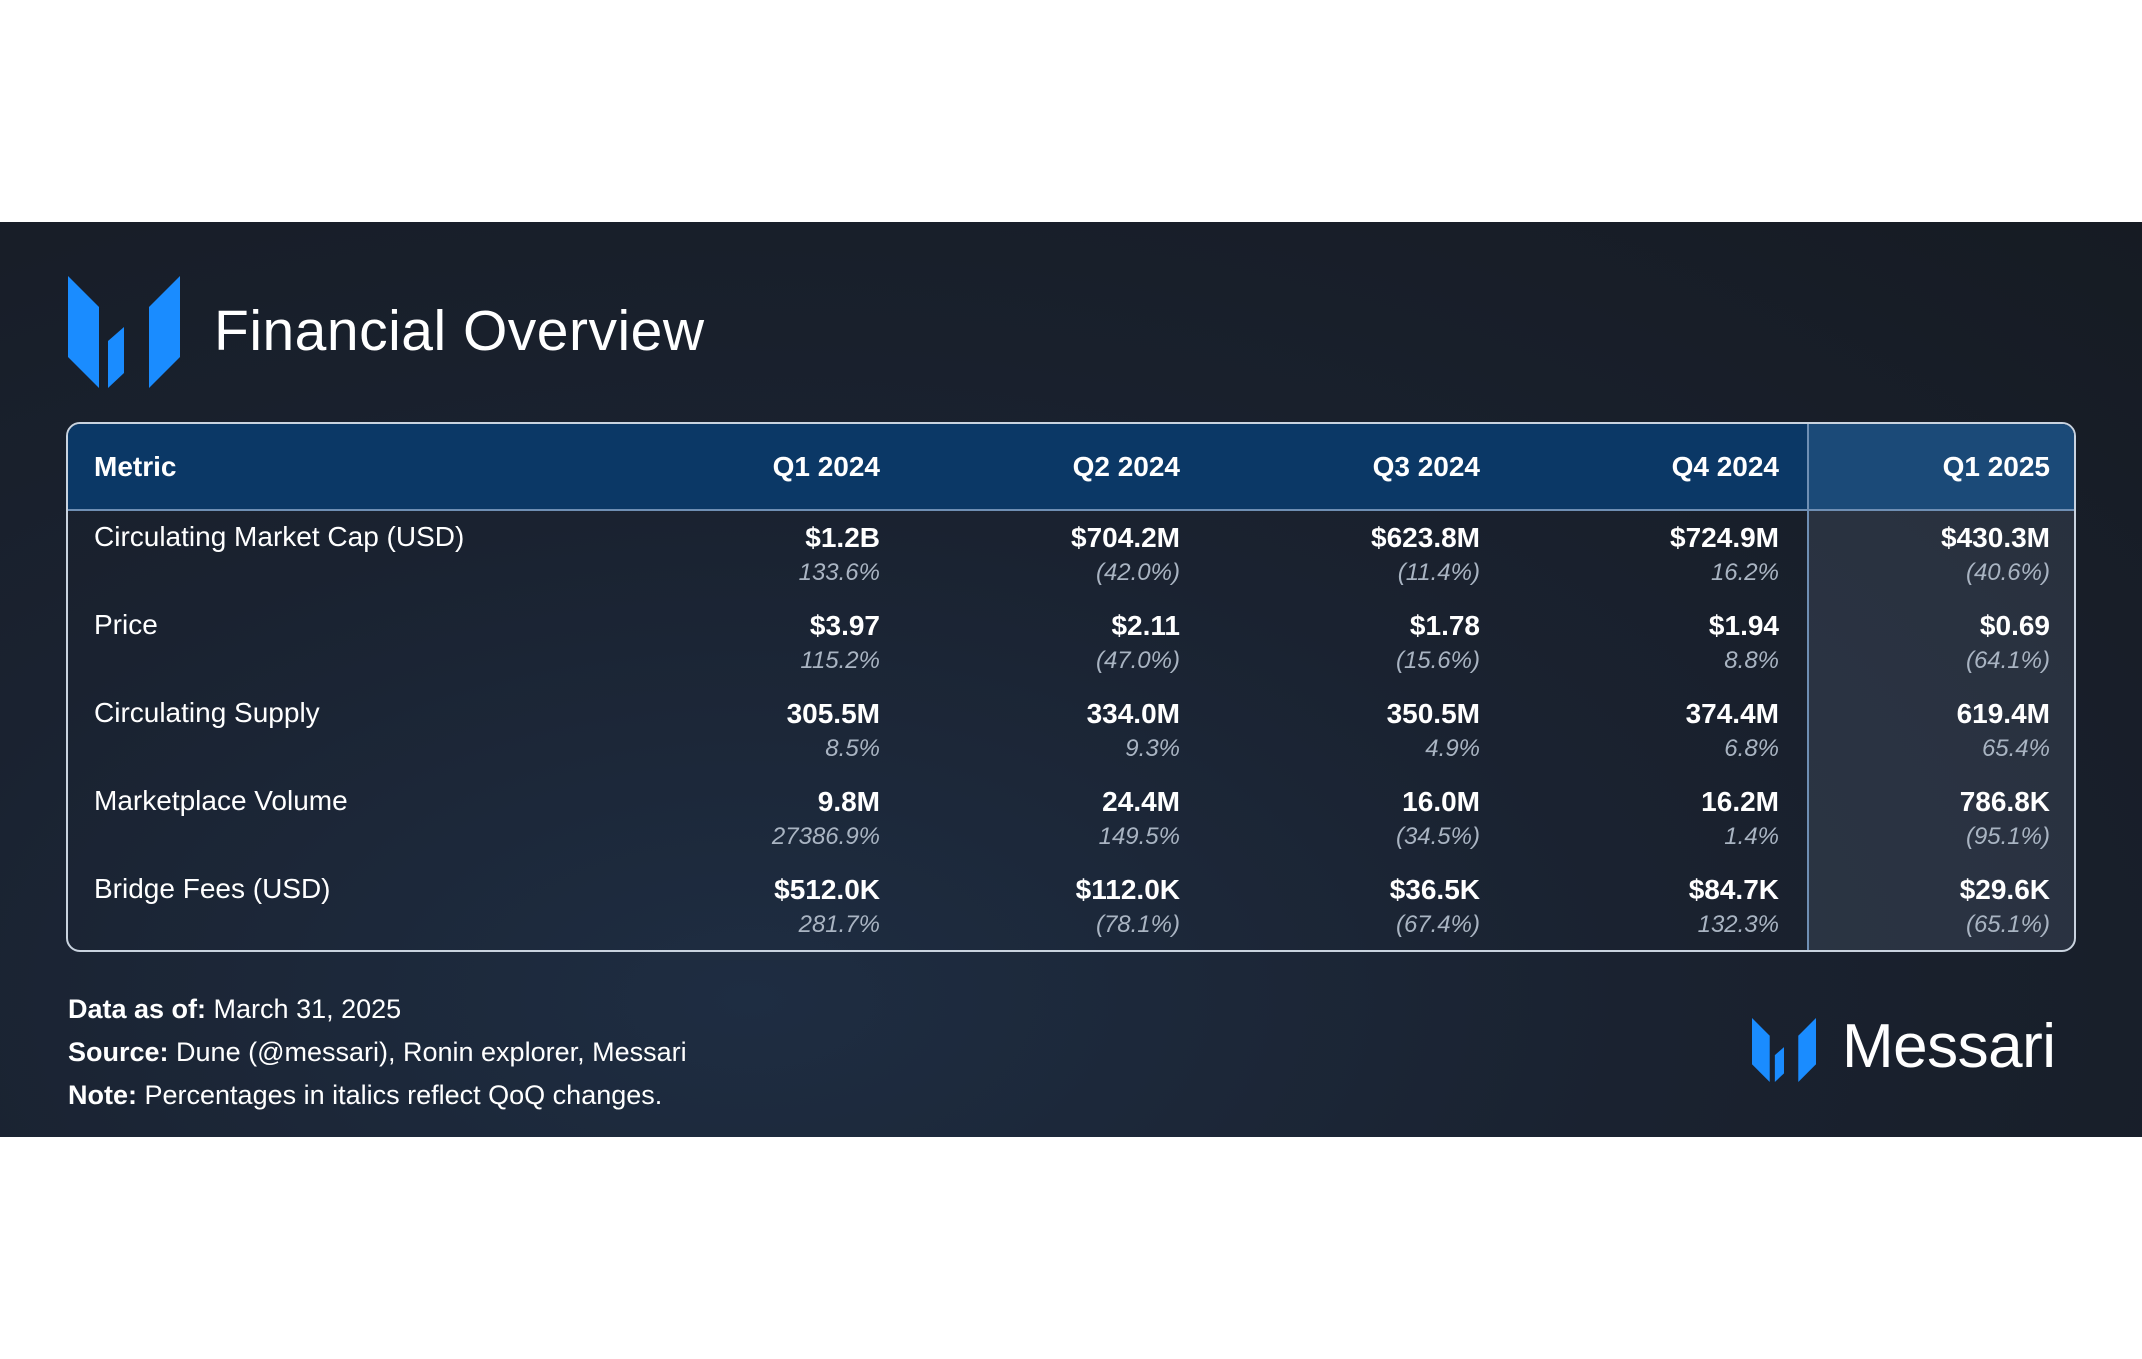  What do you see at coordinates (839, 572) in the screenshot?
I see `cell-change: 133.6%` at bounding box center [839, 572].